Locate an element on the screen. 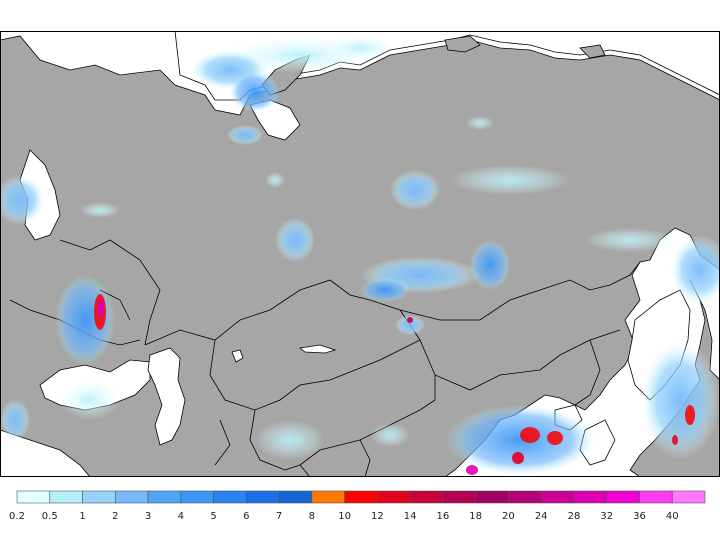 Image resolution: width=720 pixels, height=540 pixels. legend-tick-label: 20 is located at coordinates (508, 516).